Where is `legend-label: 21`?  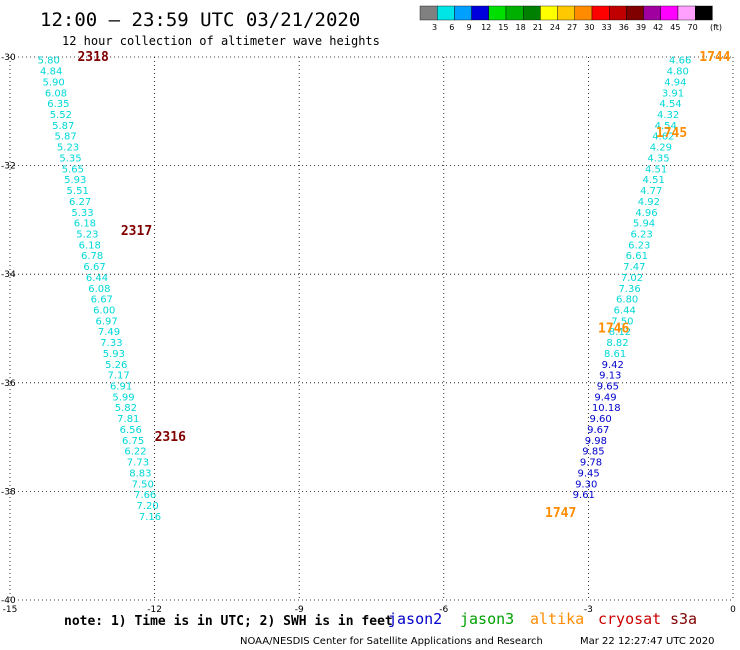
legend-label: 21 is located at coordinates (538, 27).